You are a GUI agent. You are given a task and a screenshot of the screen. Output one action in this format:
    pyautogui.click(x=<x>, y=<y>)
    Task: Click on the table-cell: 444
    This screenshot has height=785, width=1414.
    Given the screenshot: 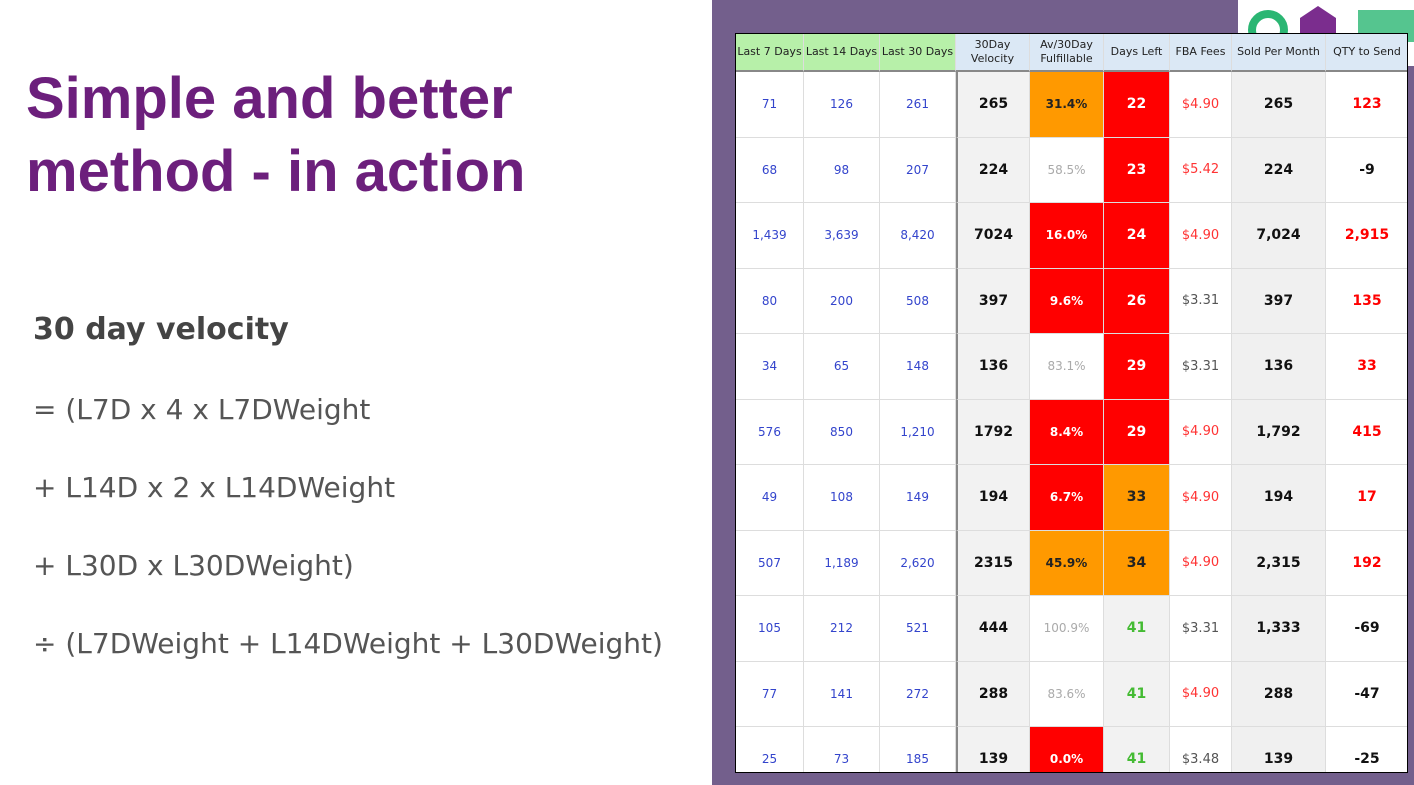 What is the action you would take?
    pyautogui.click(x=993, y=629)
    